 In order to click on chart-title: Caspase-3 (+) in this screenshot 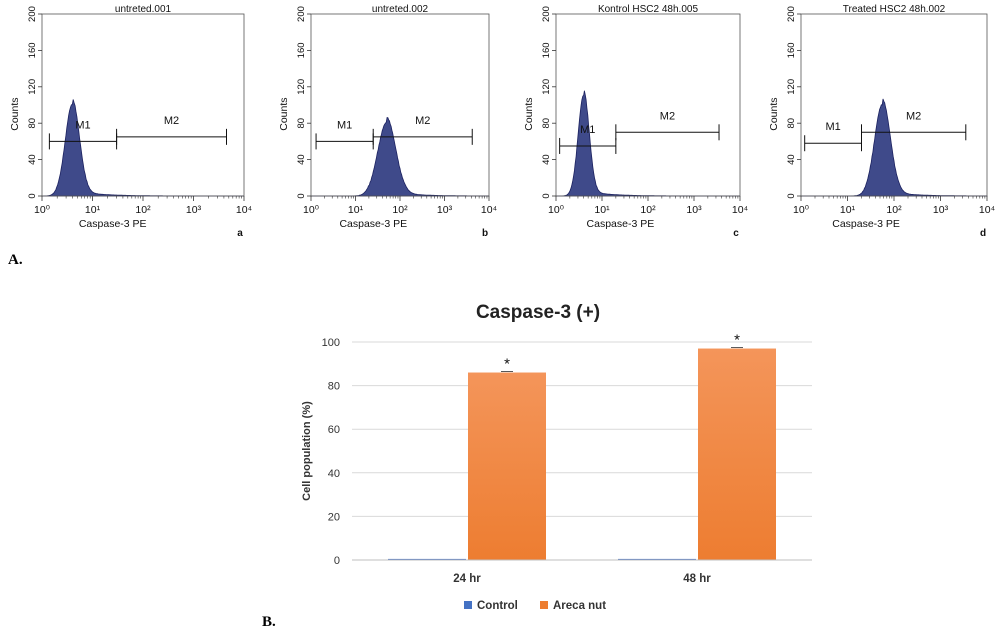, I will do `click(538, 312)`.